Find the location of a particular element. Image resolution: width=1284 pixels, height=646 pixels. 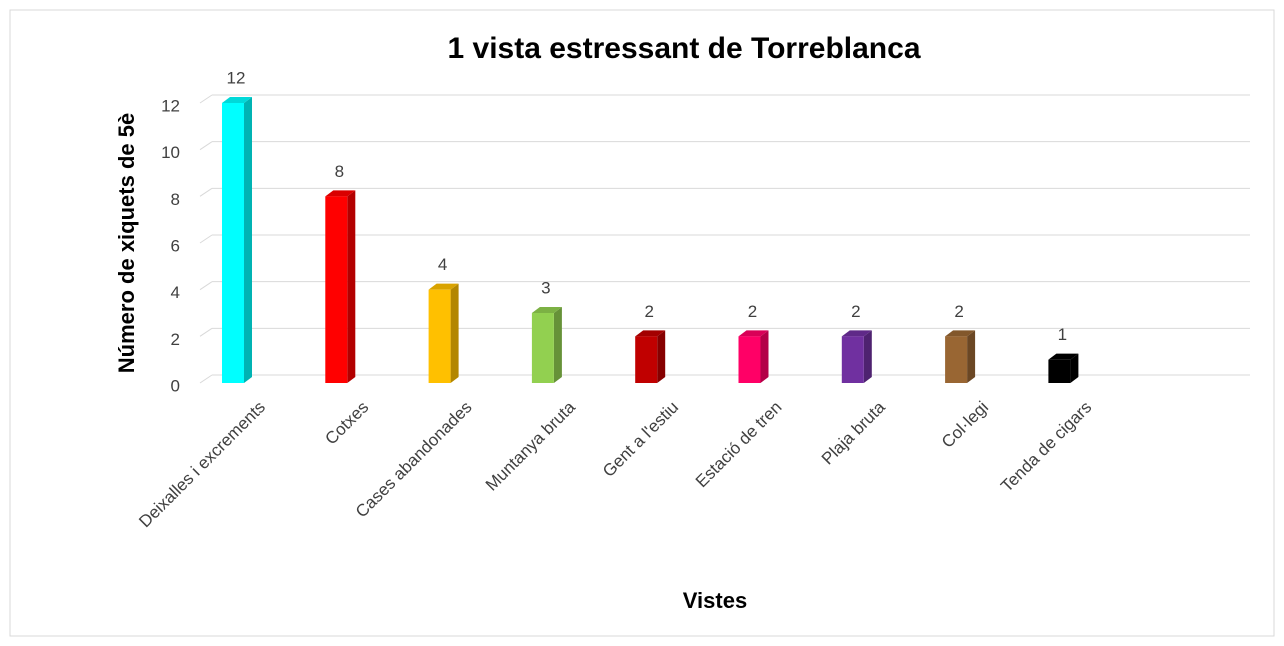

data-label: 12 is located at coordinates (236, 77).